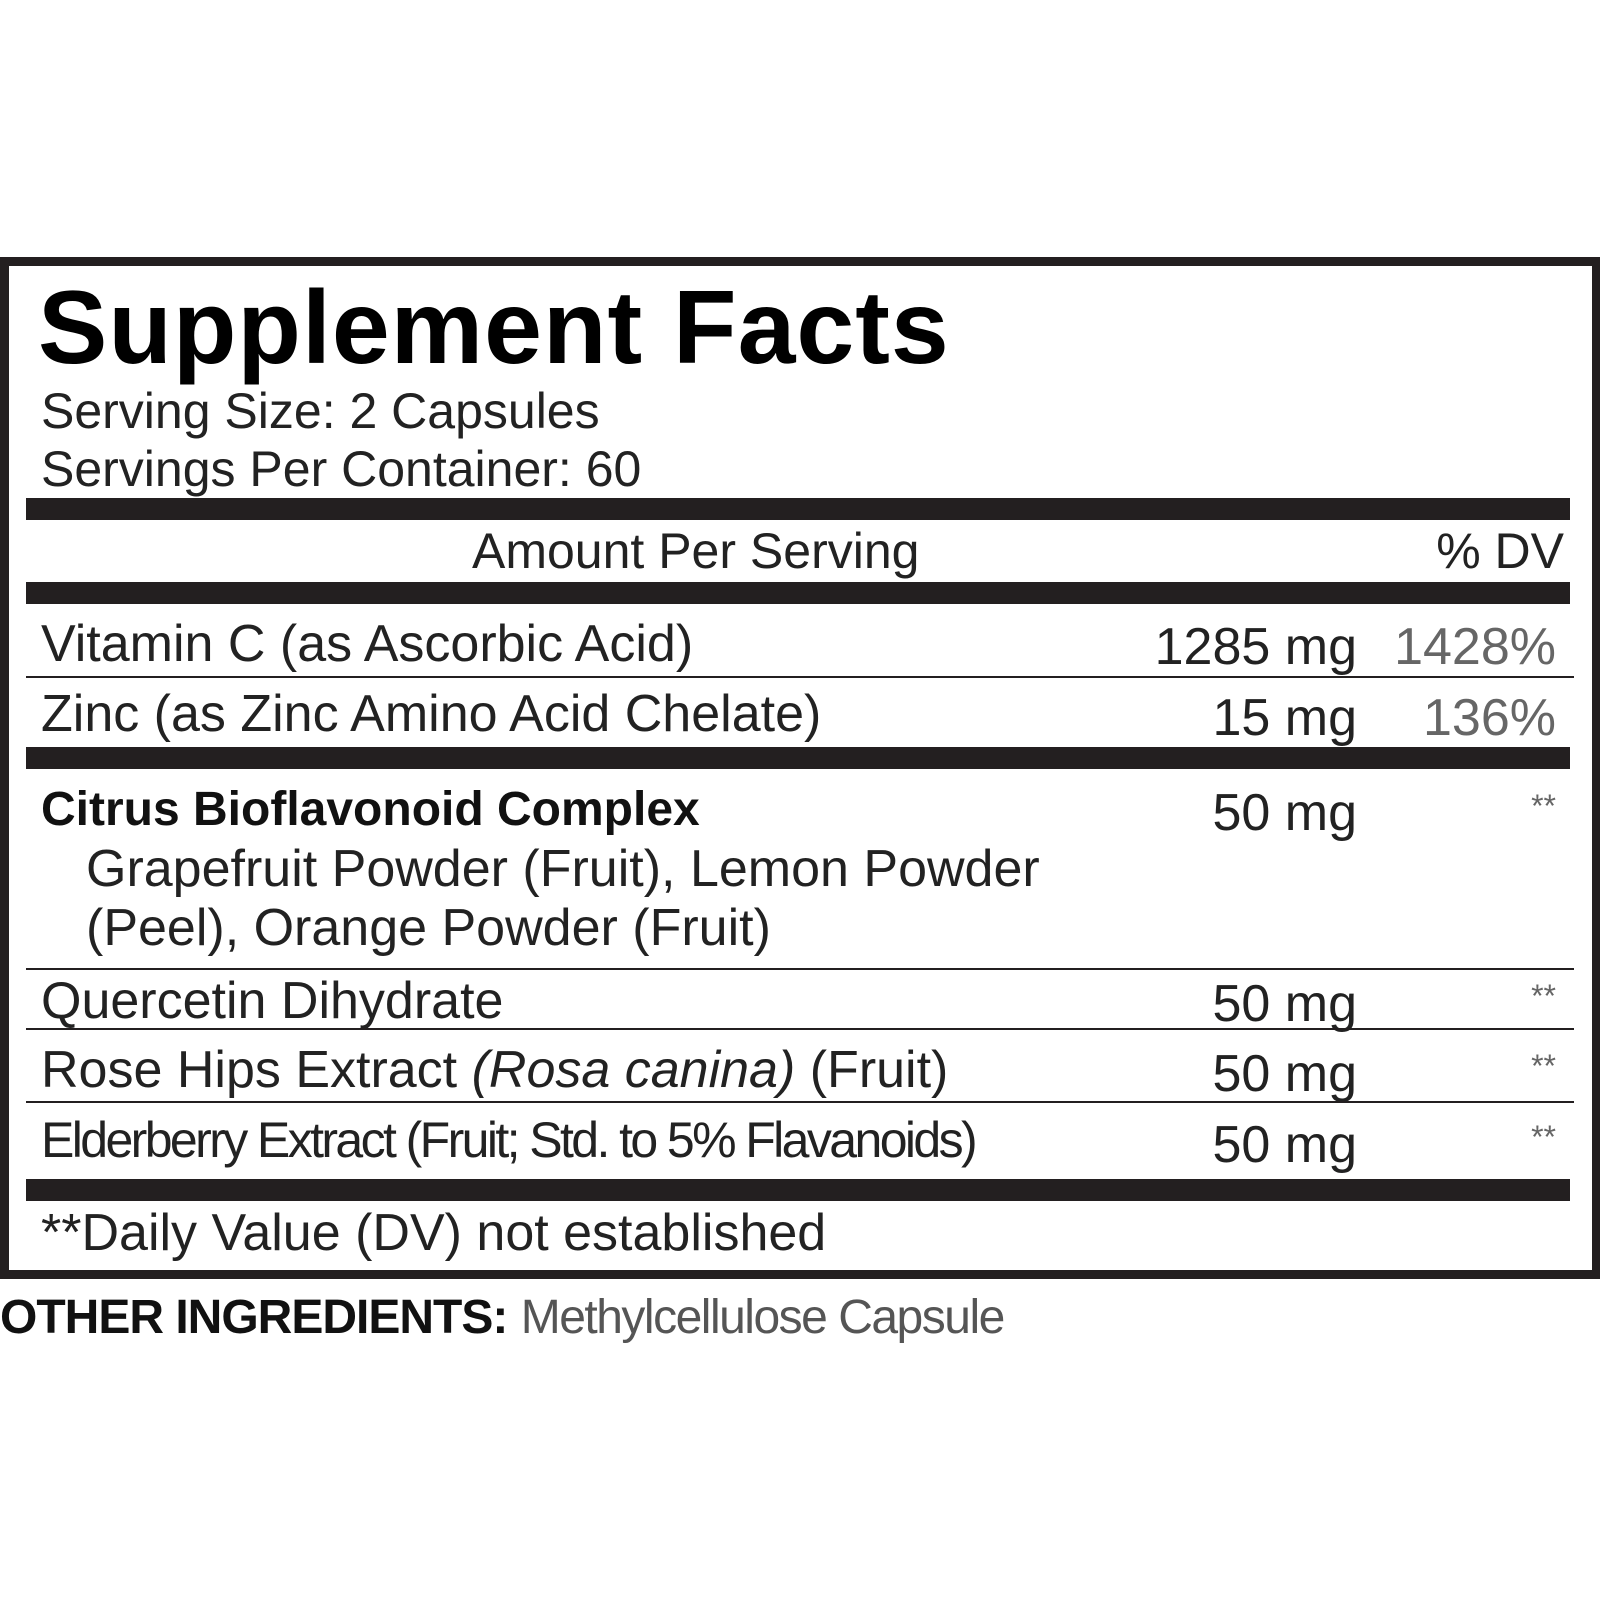 This screenshot has height=1600, width=1600. What do you see at coordinates (1489, 718) in the screenshot?
I see `row-dv: 136%` at bounding box center [1489, 718].